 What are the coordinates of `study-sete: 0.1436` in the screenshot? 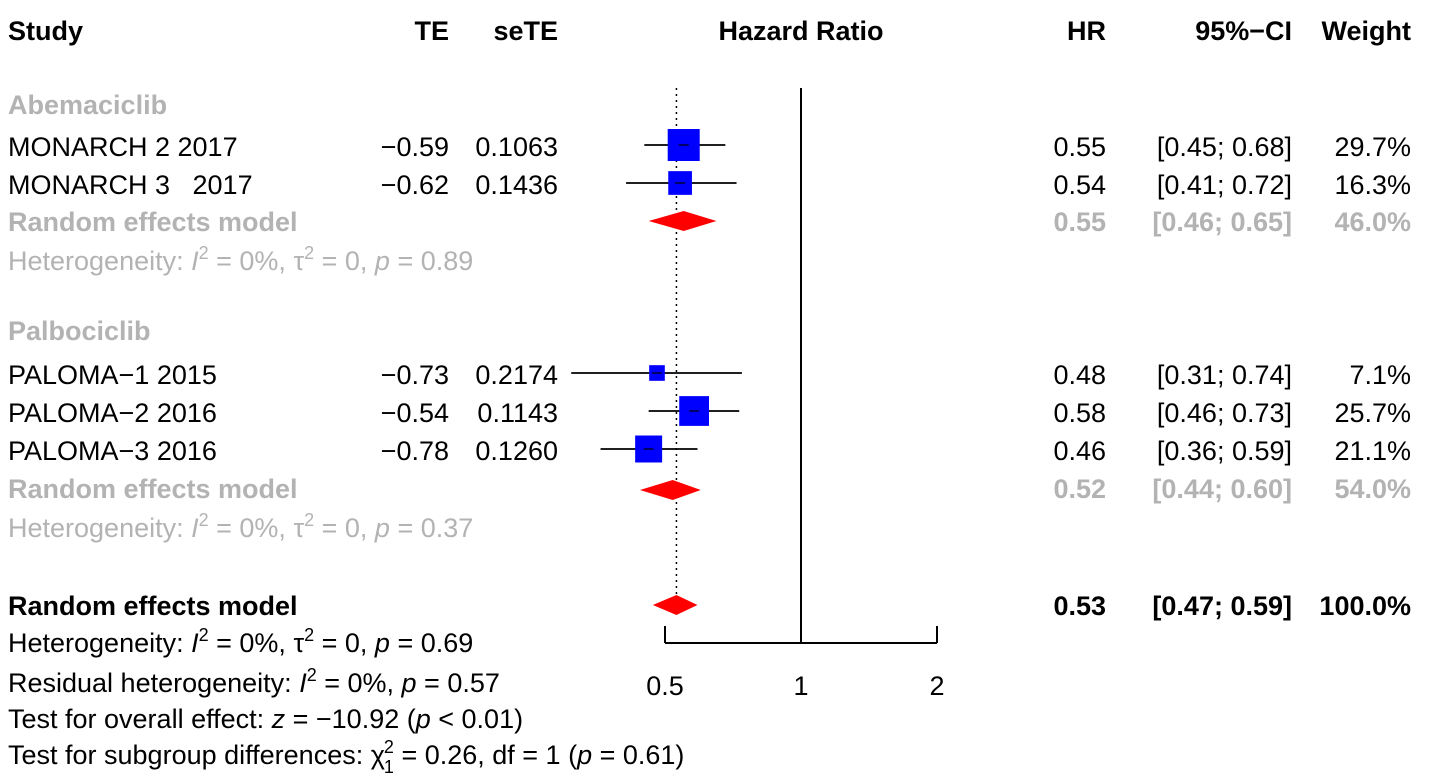 It's located at (516, 185).